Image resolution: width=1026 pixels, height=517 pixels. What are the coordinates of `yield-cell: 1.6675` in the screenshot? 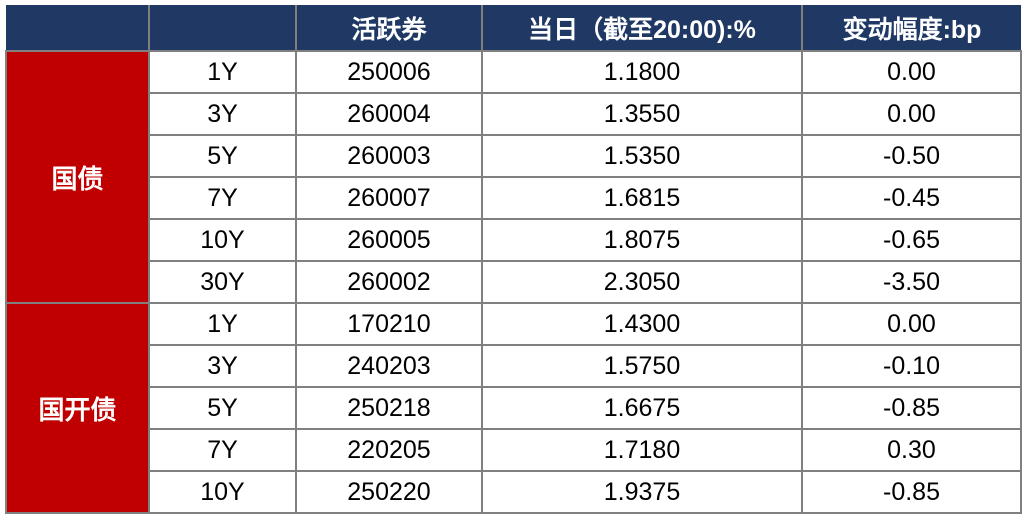 It's located at (642, 408).